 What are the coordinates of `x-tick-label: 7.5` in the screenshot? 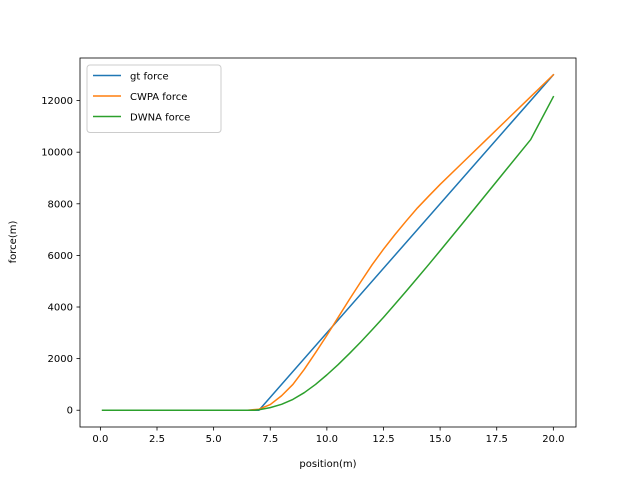 It's located at (270, 439).